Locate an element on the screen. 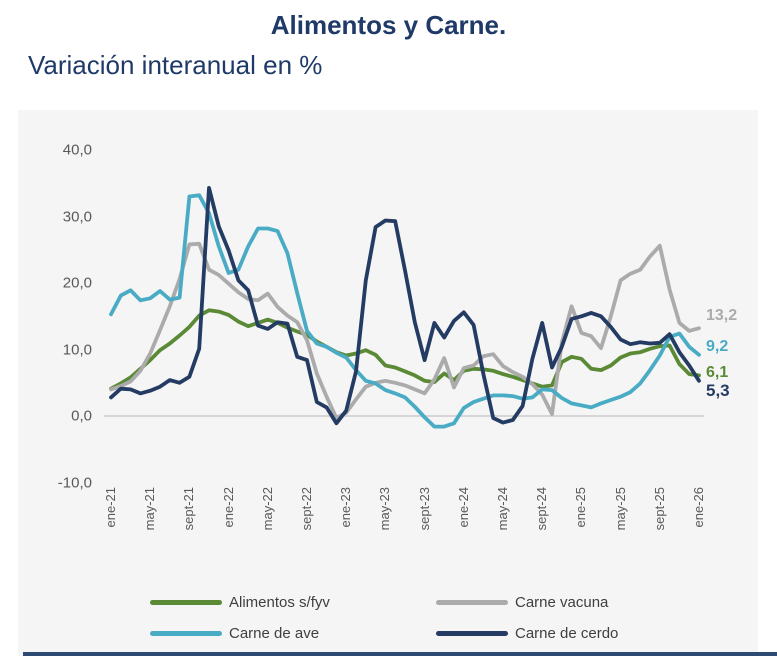  x-axis-label: ene-22 is located at coordinates (229, 526).